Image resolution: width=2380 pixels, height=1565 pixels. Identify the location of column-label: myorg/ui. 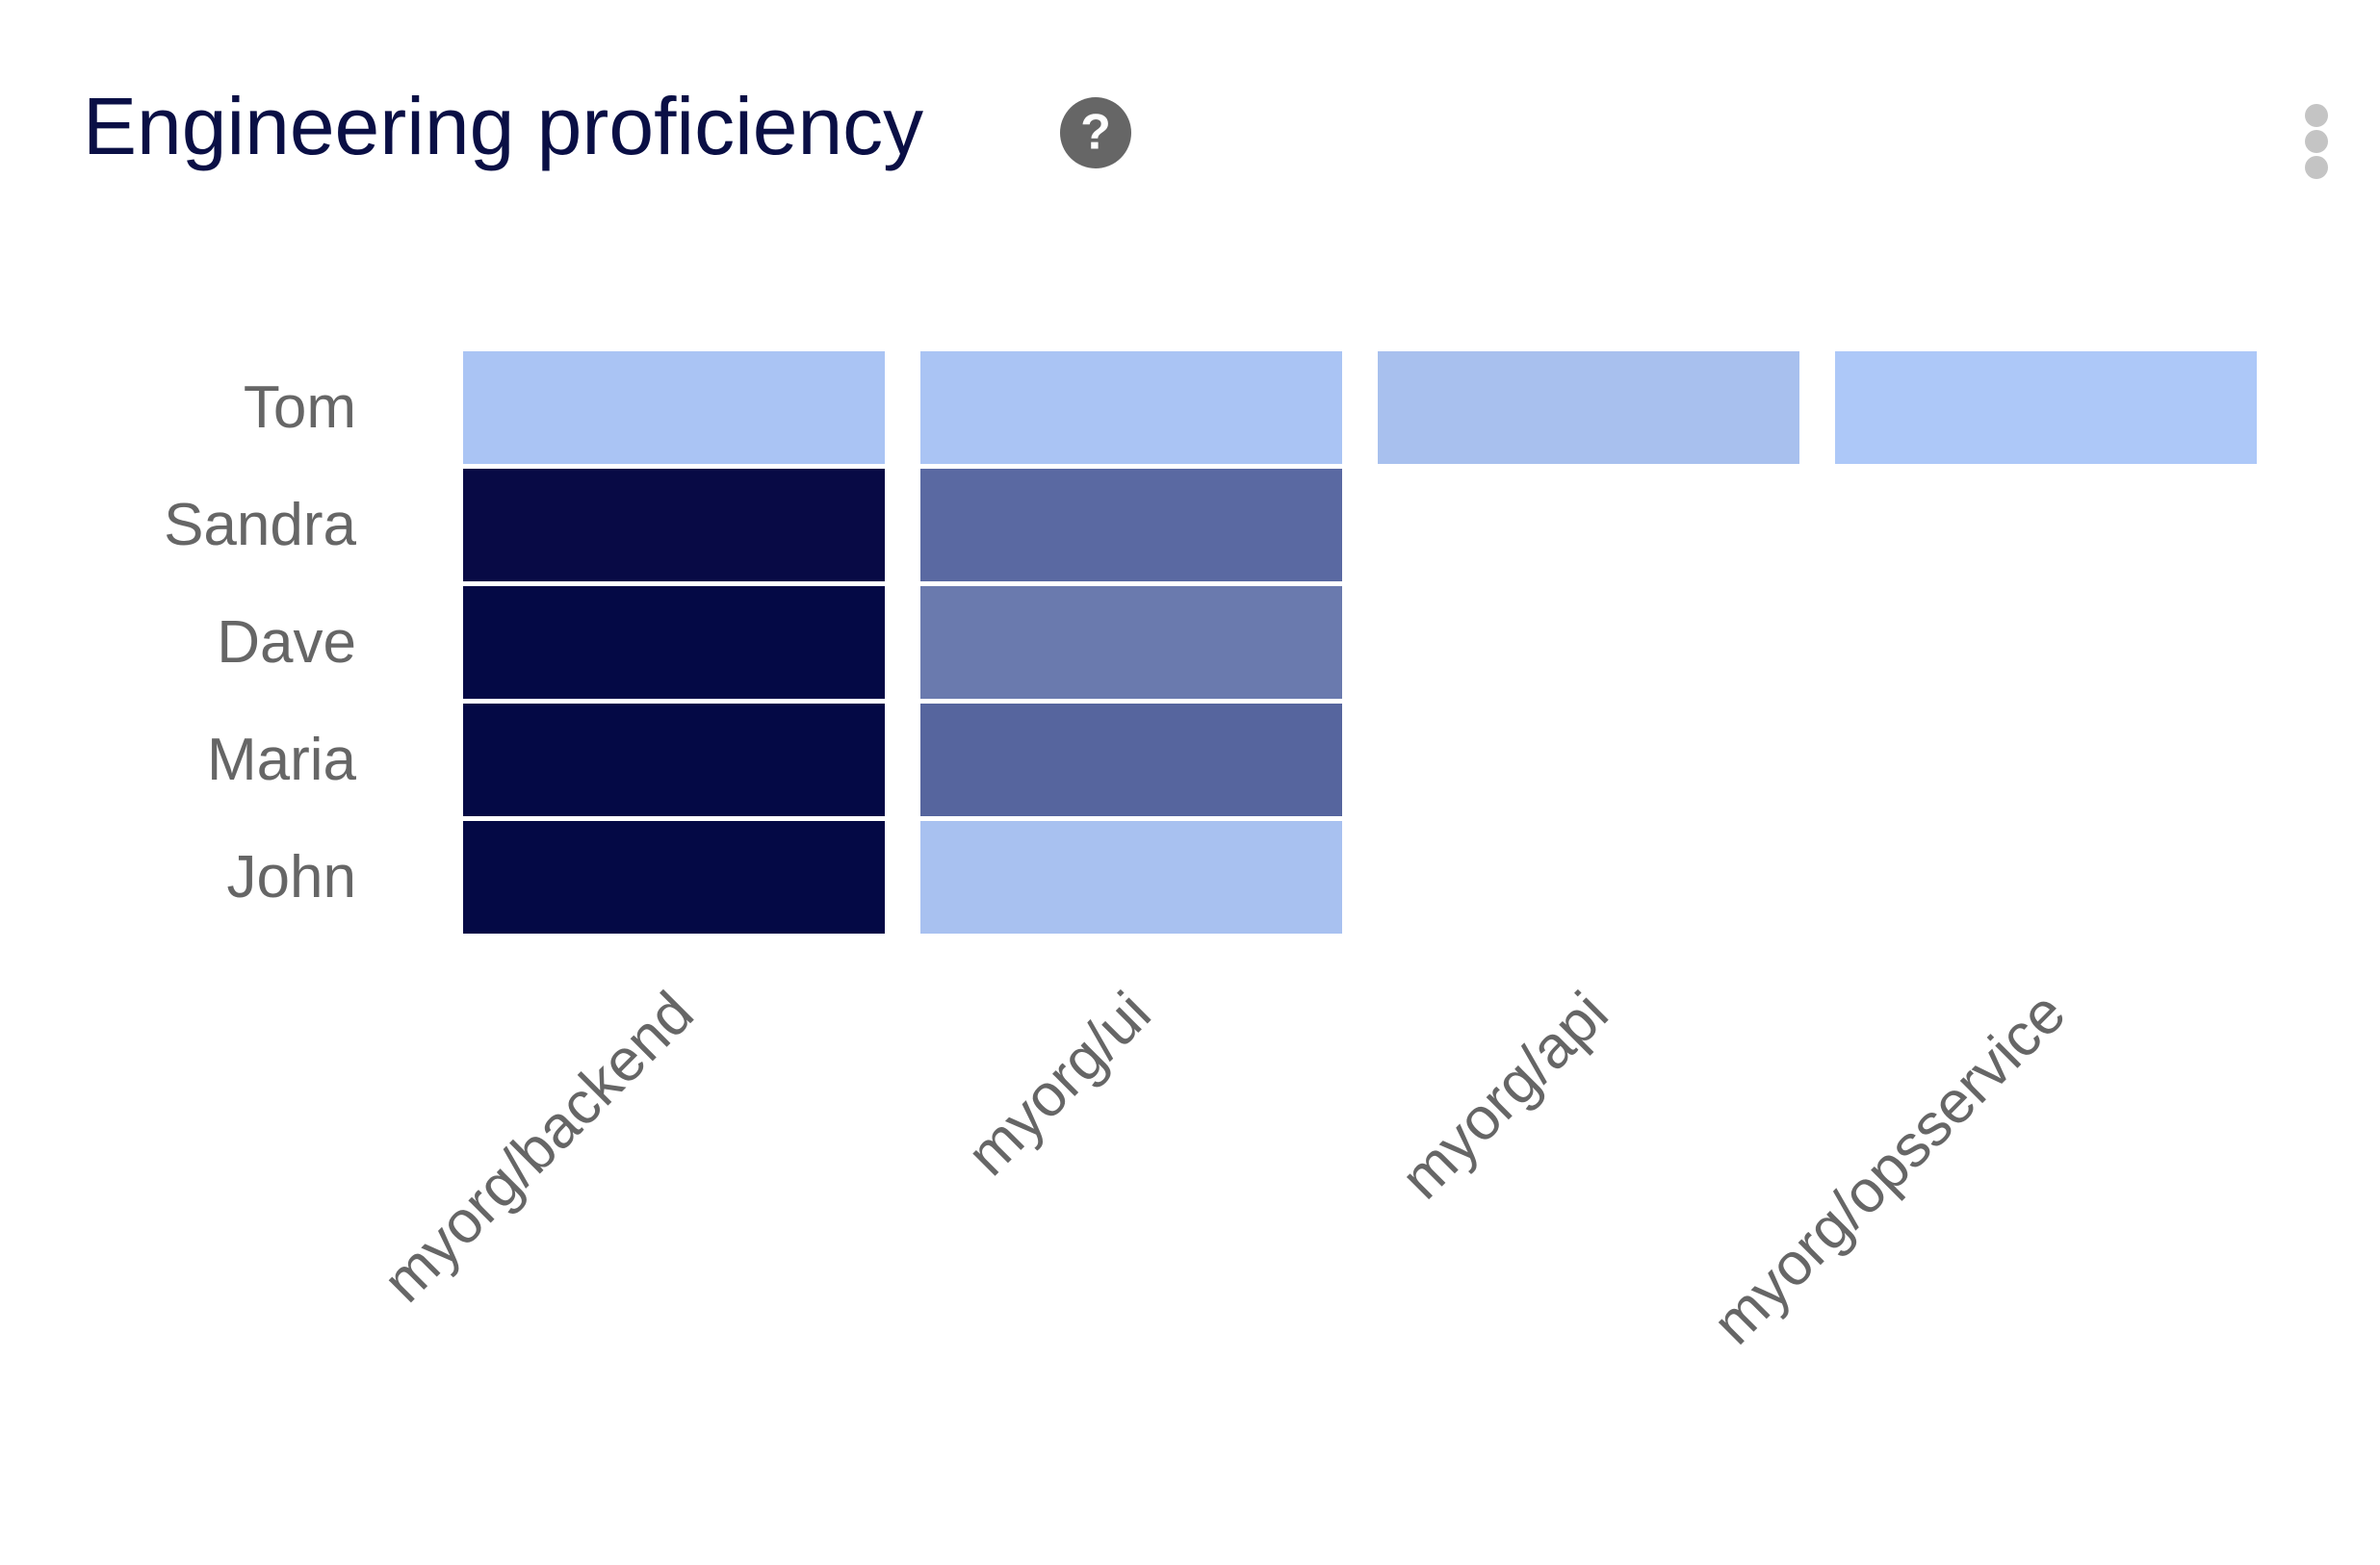
(1060, 1084).